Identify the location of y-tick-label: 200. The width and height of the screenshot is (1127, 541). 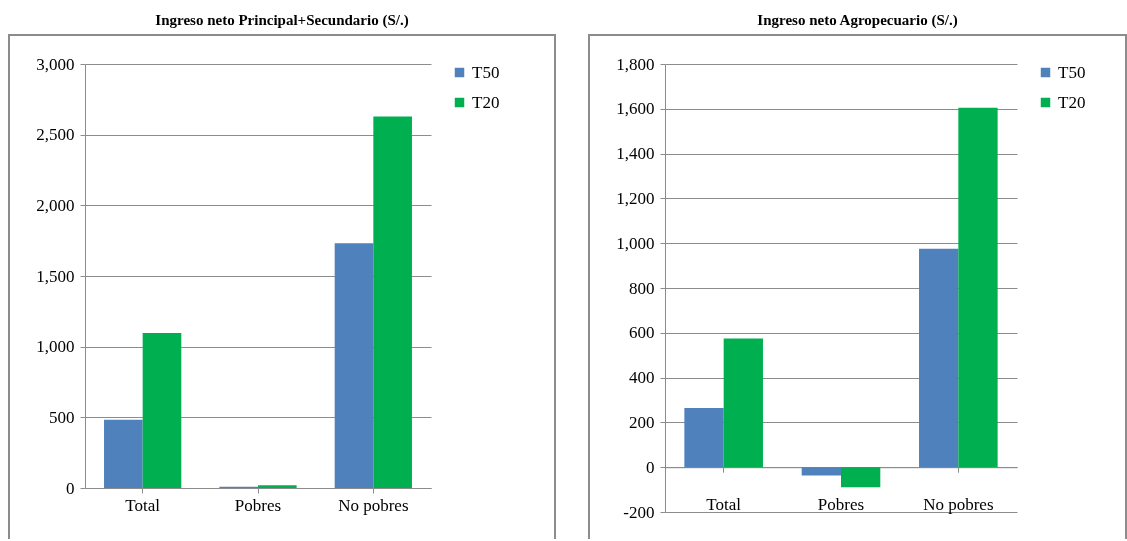
(642, 422).